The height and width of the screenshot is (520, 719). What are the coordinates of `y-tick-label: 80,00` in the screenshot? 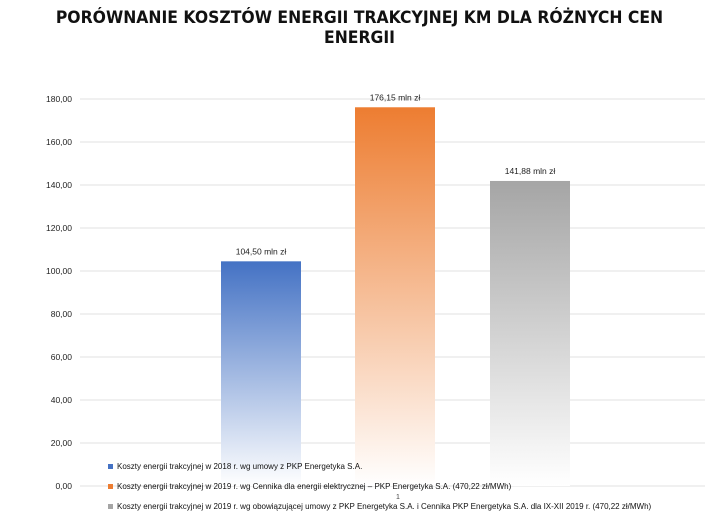 It's located at (62, 314).